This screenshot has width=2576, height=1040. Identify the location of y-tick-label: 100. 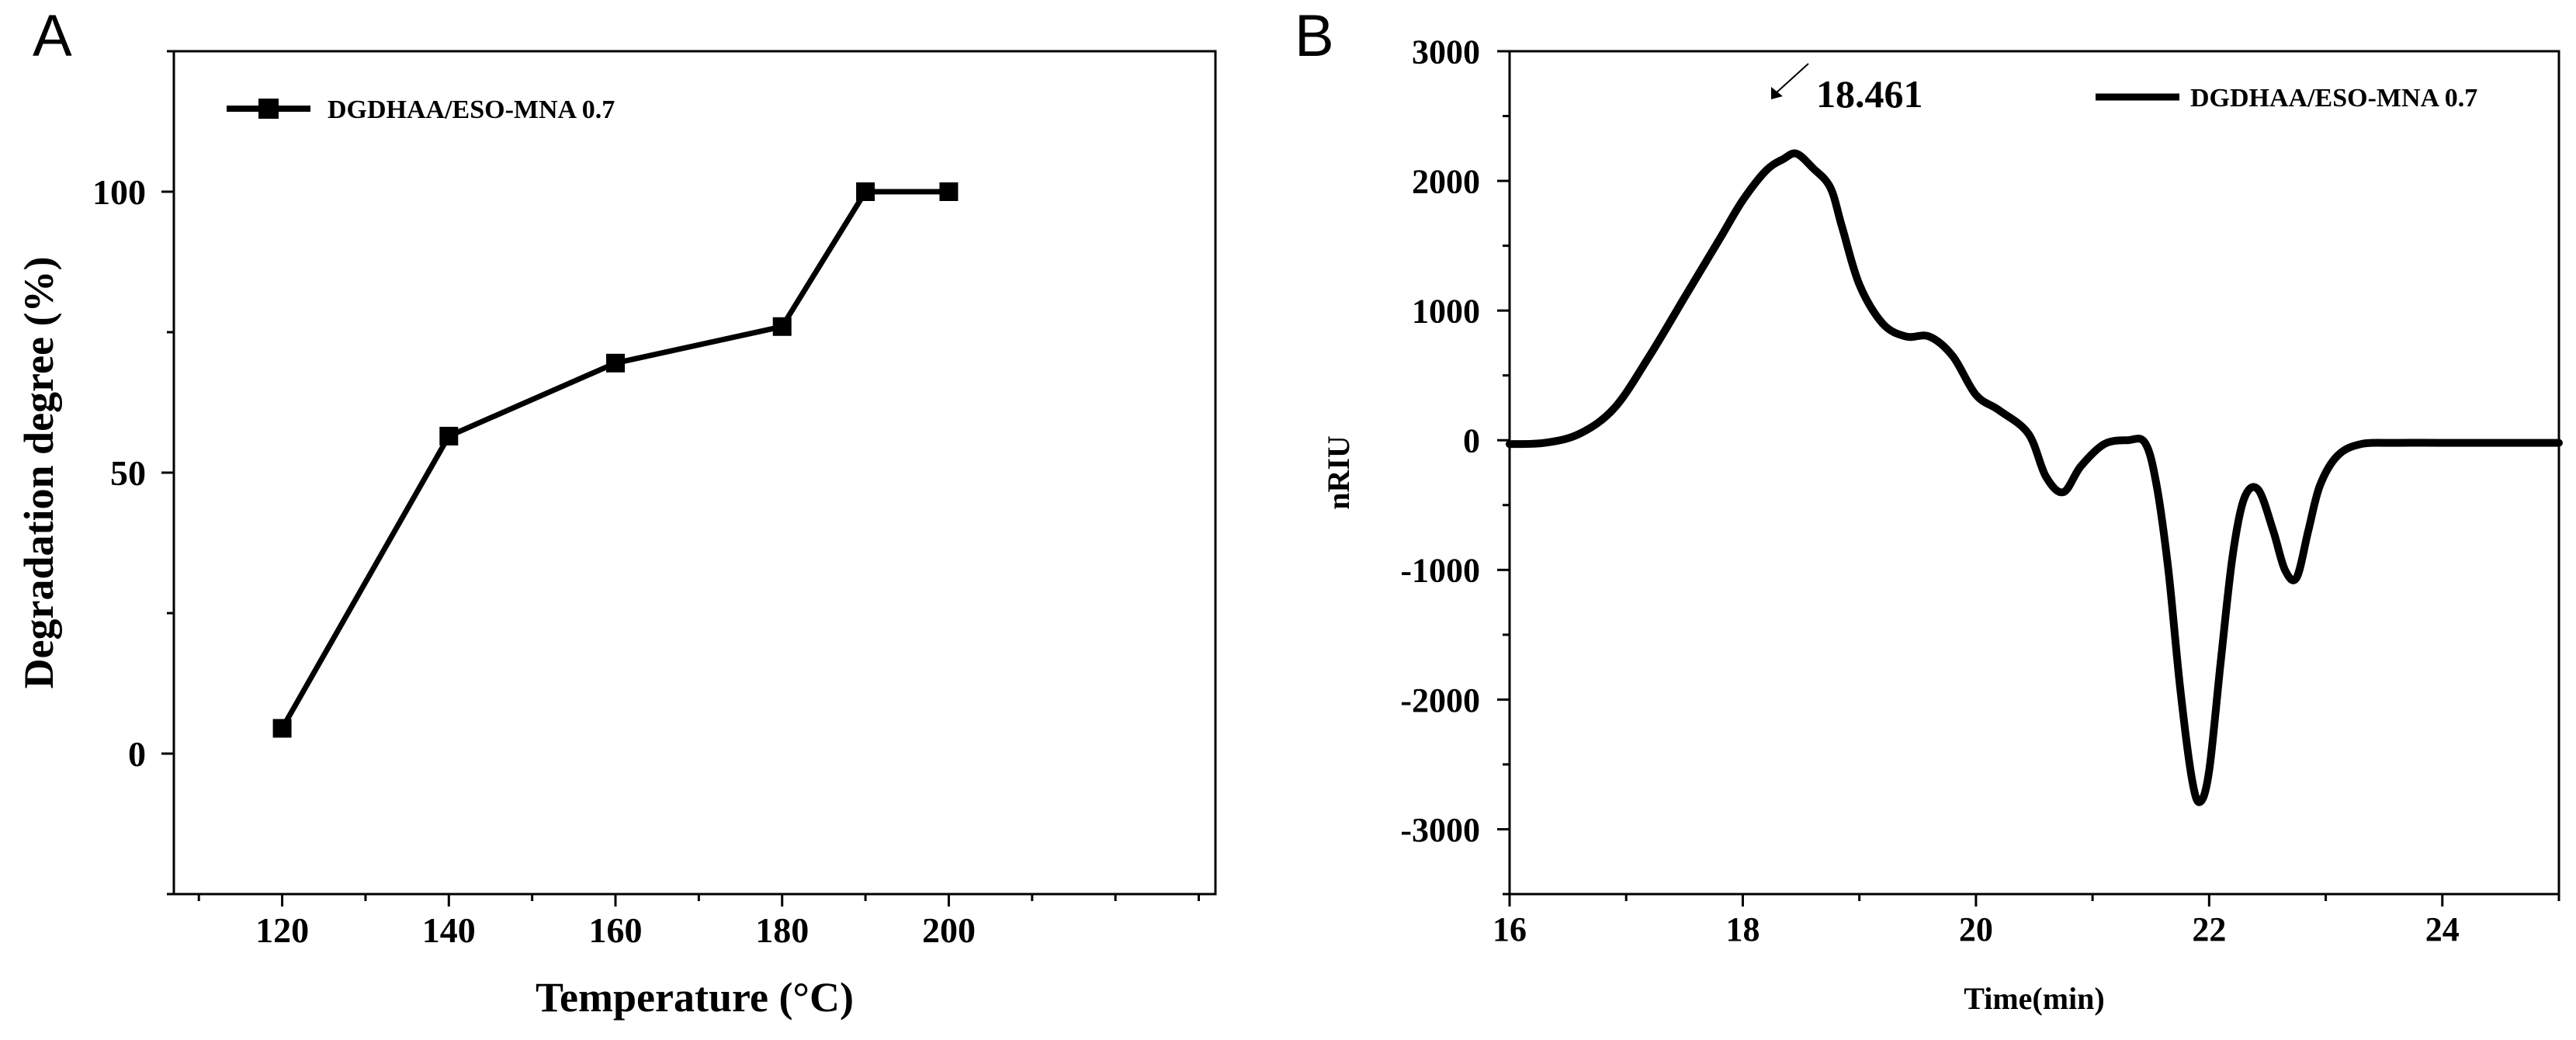
(119, 192).